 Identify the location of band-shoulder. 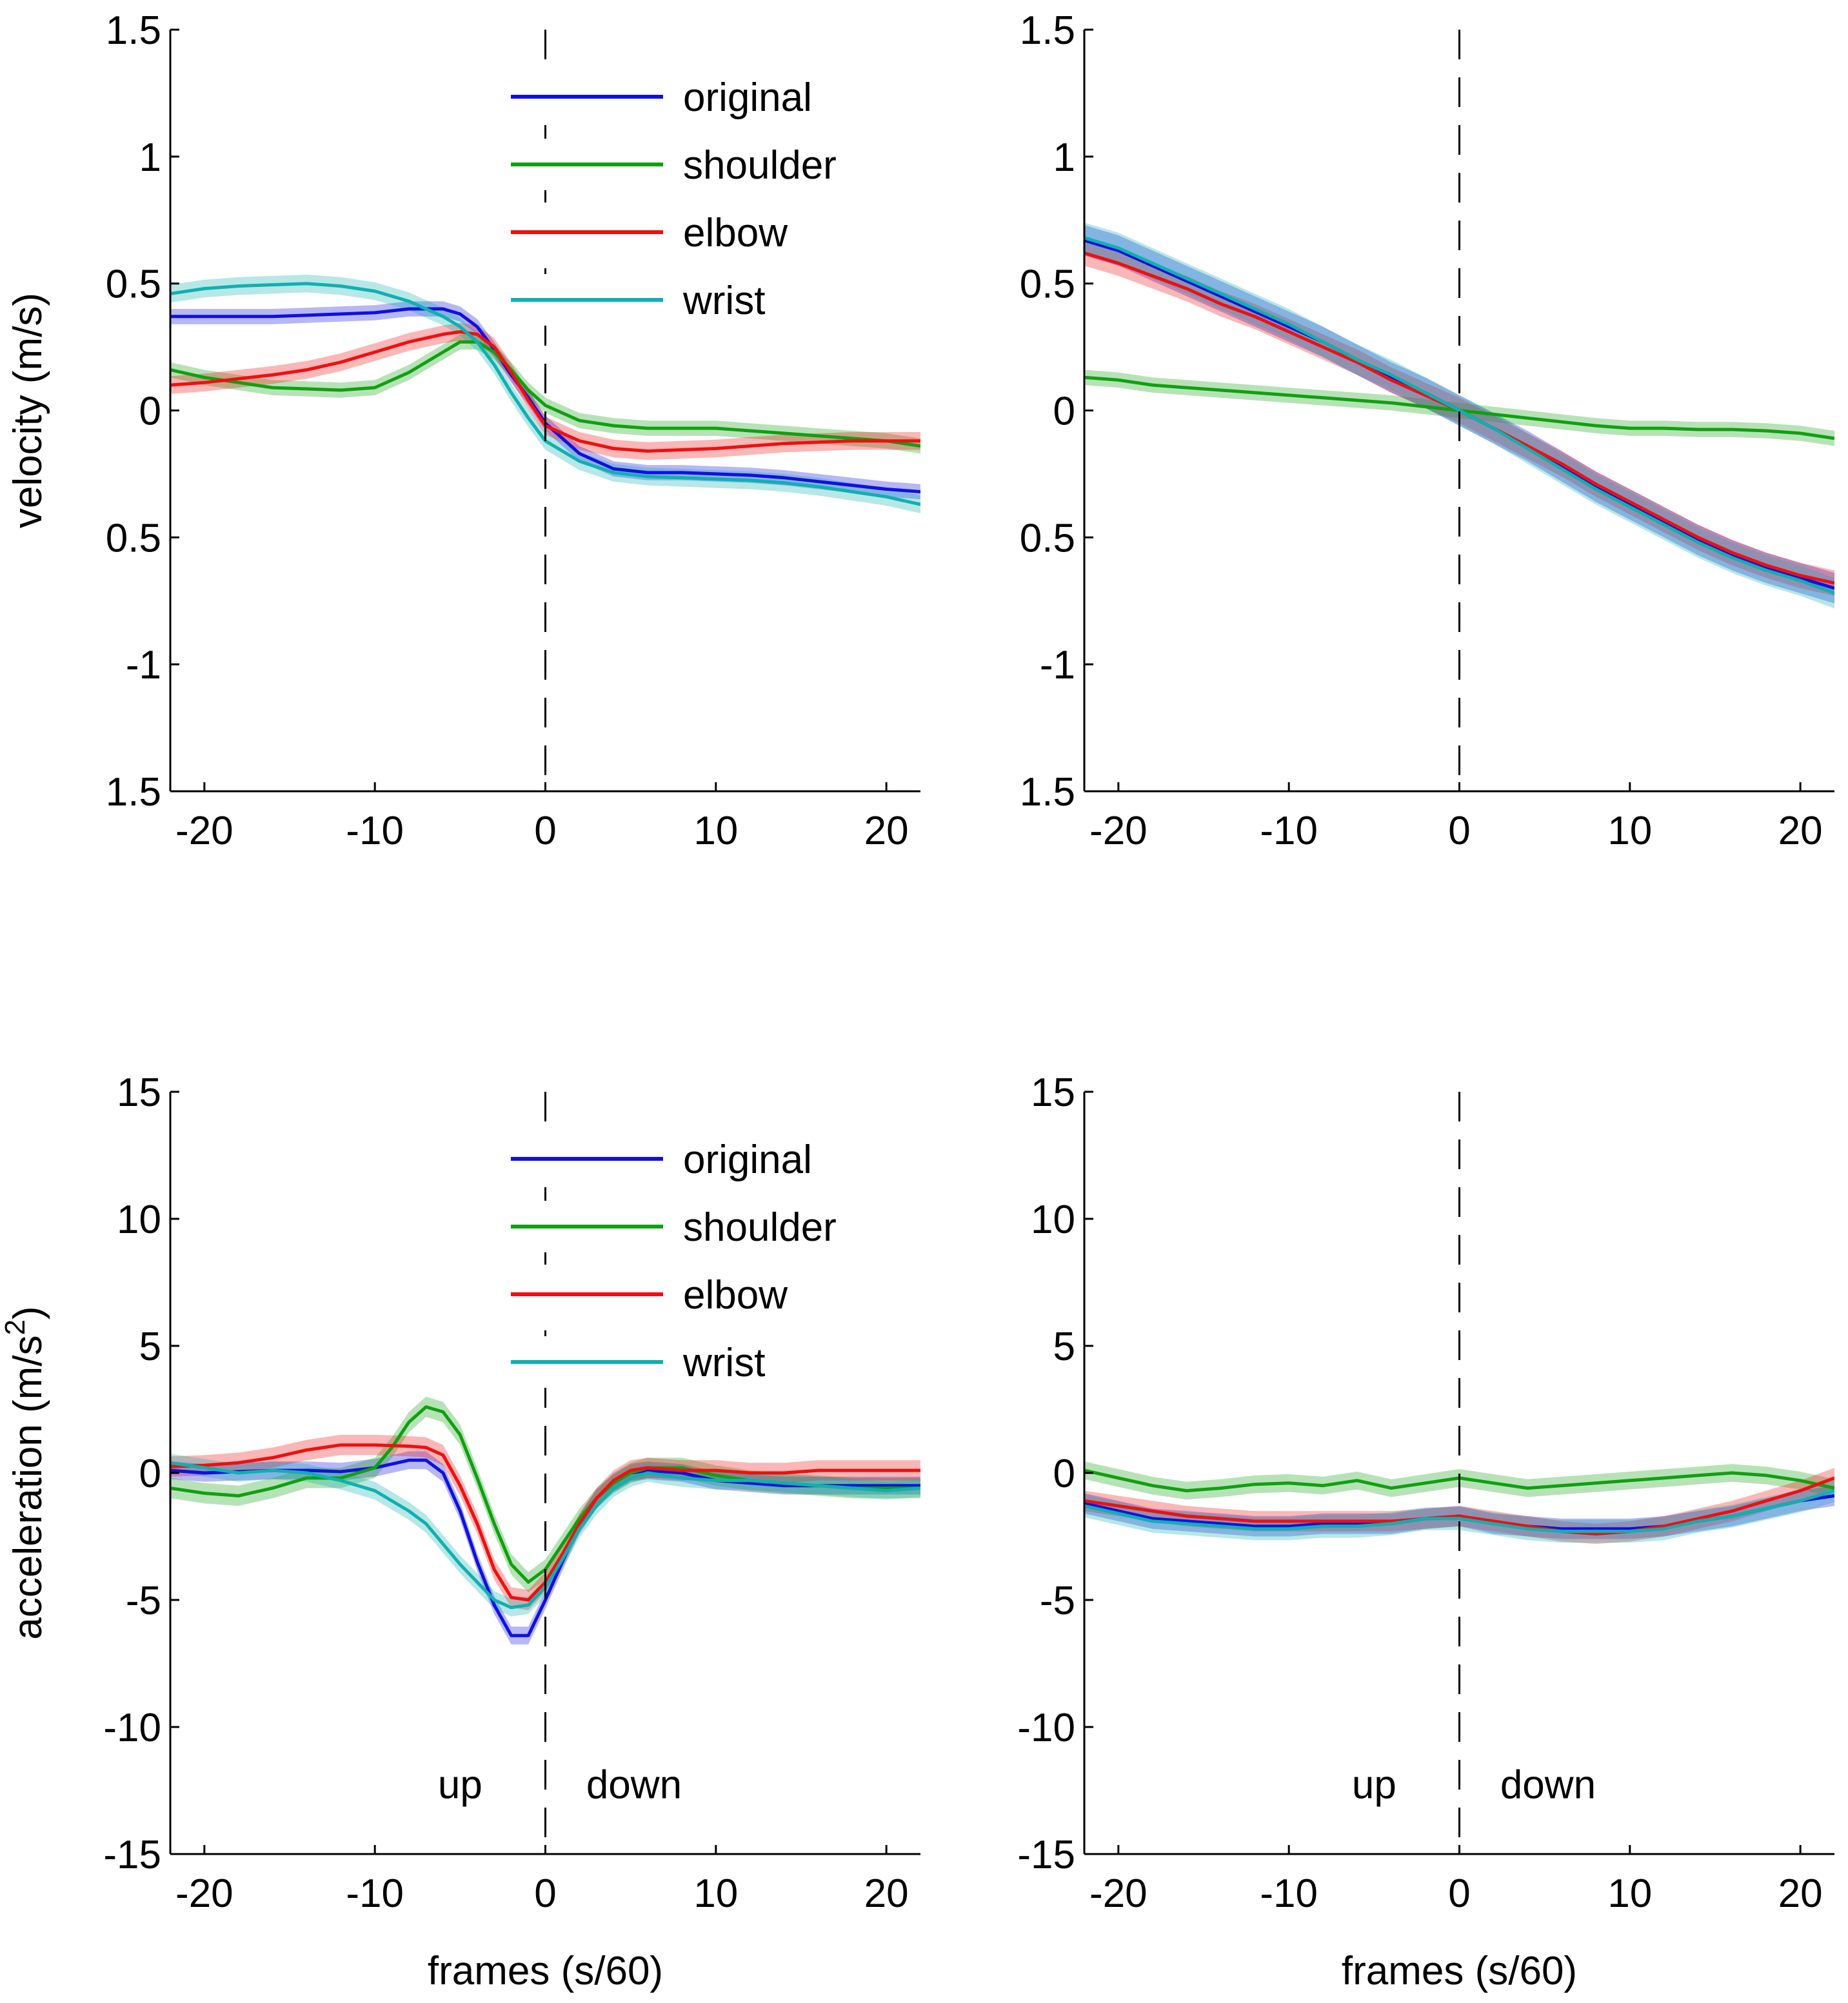
(545, 394).